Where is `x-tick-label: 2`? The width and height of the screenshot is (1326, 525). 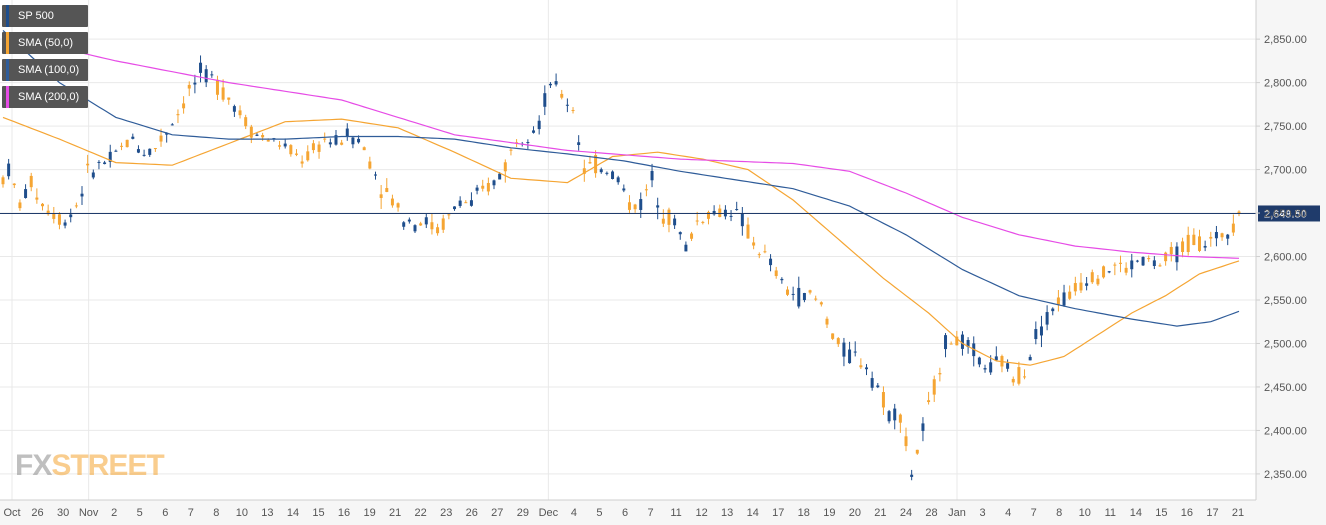 x-tick-label: 2 is located at coordinates (114, 513).